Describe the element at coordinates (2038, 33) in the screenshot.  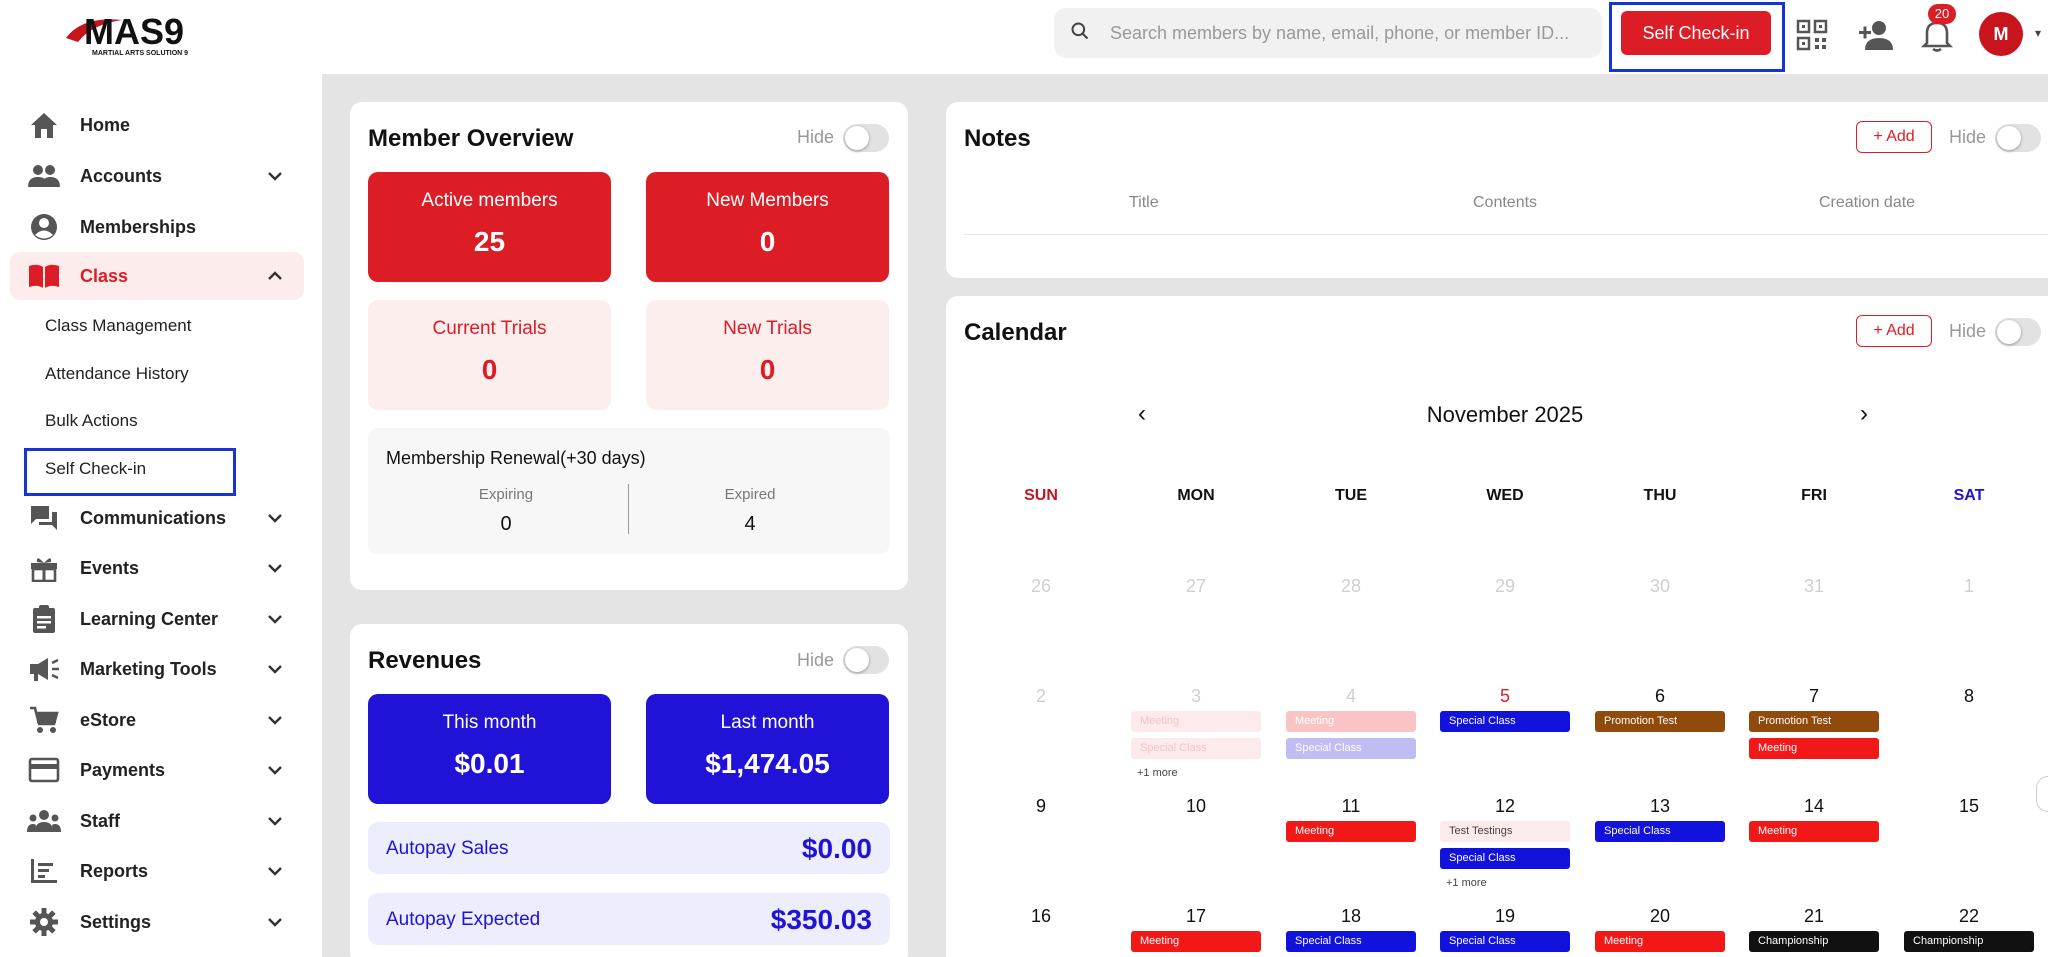
I see `chevron-down-icon: ▾` at that location.